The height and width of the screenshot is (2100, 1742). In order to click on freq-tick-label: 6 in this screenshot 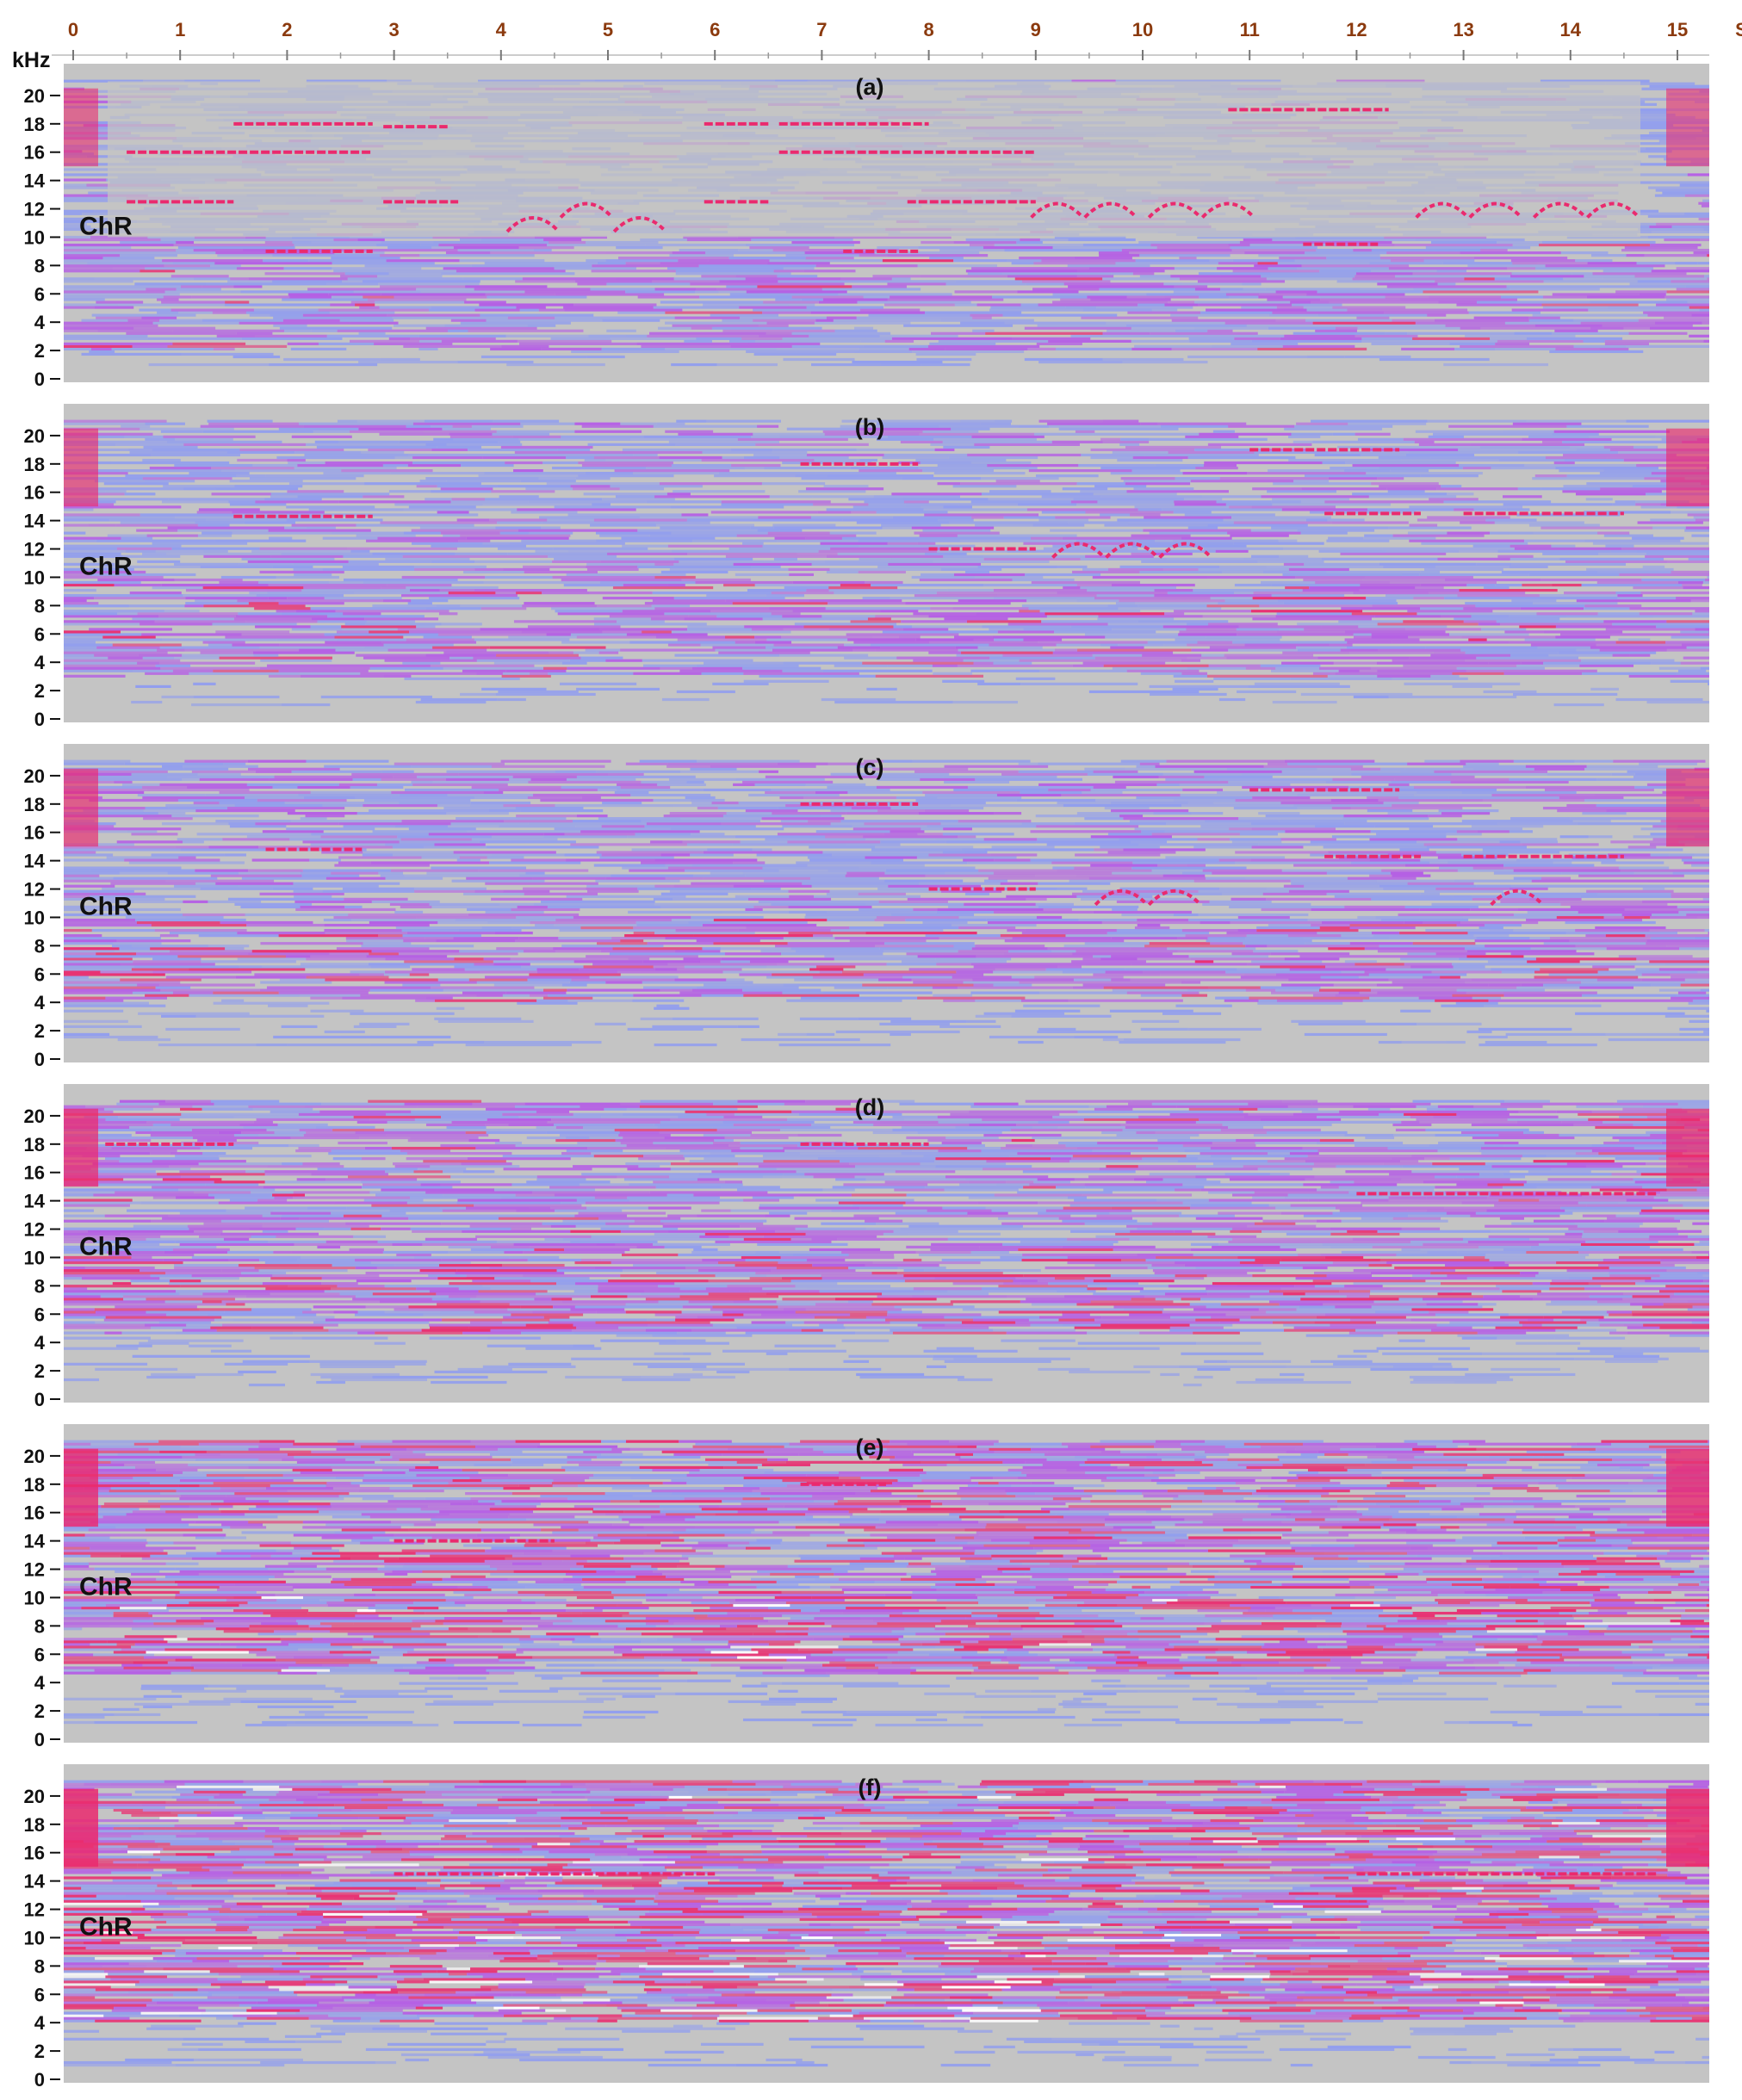, I will do `click(39, 634)`.